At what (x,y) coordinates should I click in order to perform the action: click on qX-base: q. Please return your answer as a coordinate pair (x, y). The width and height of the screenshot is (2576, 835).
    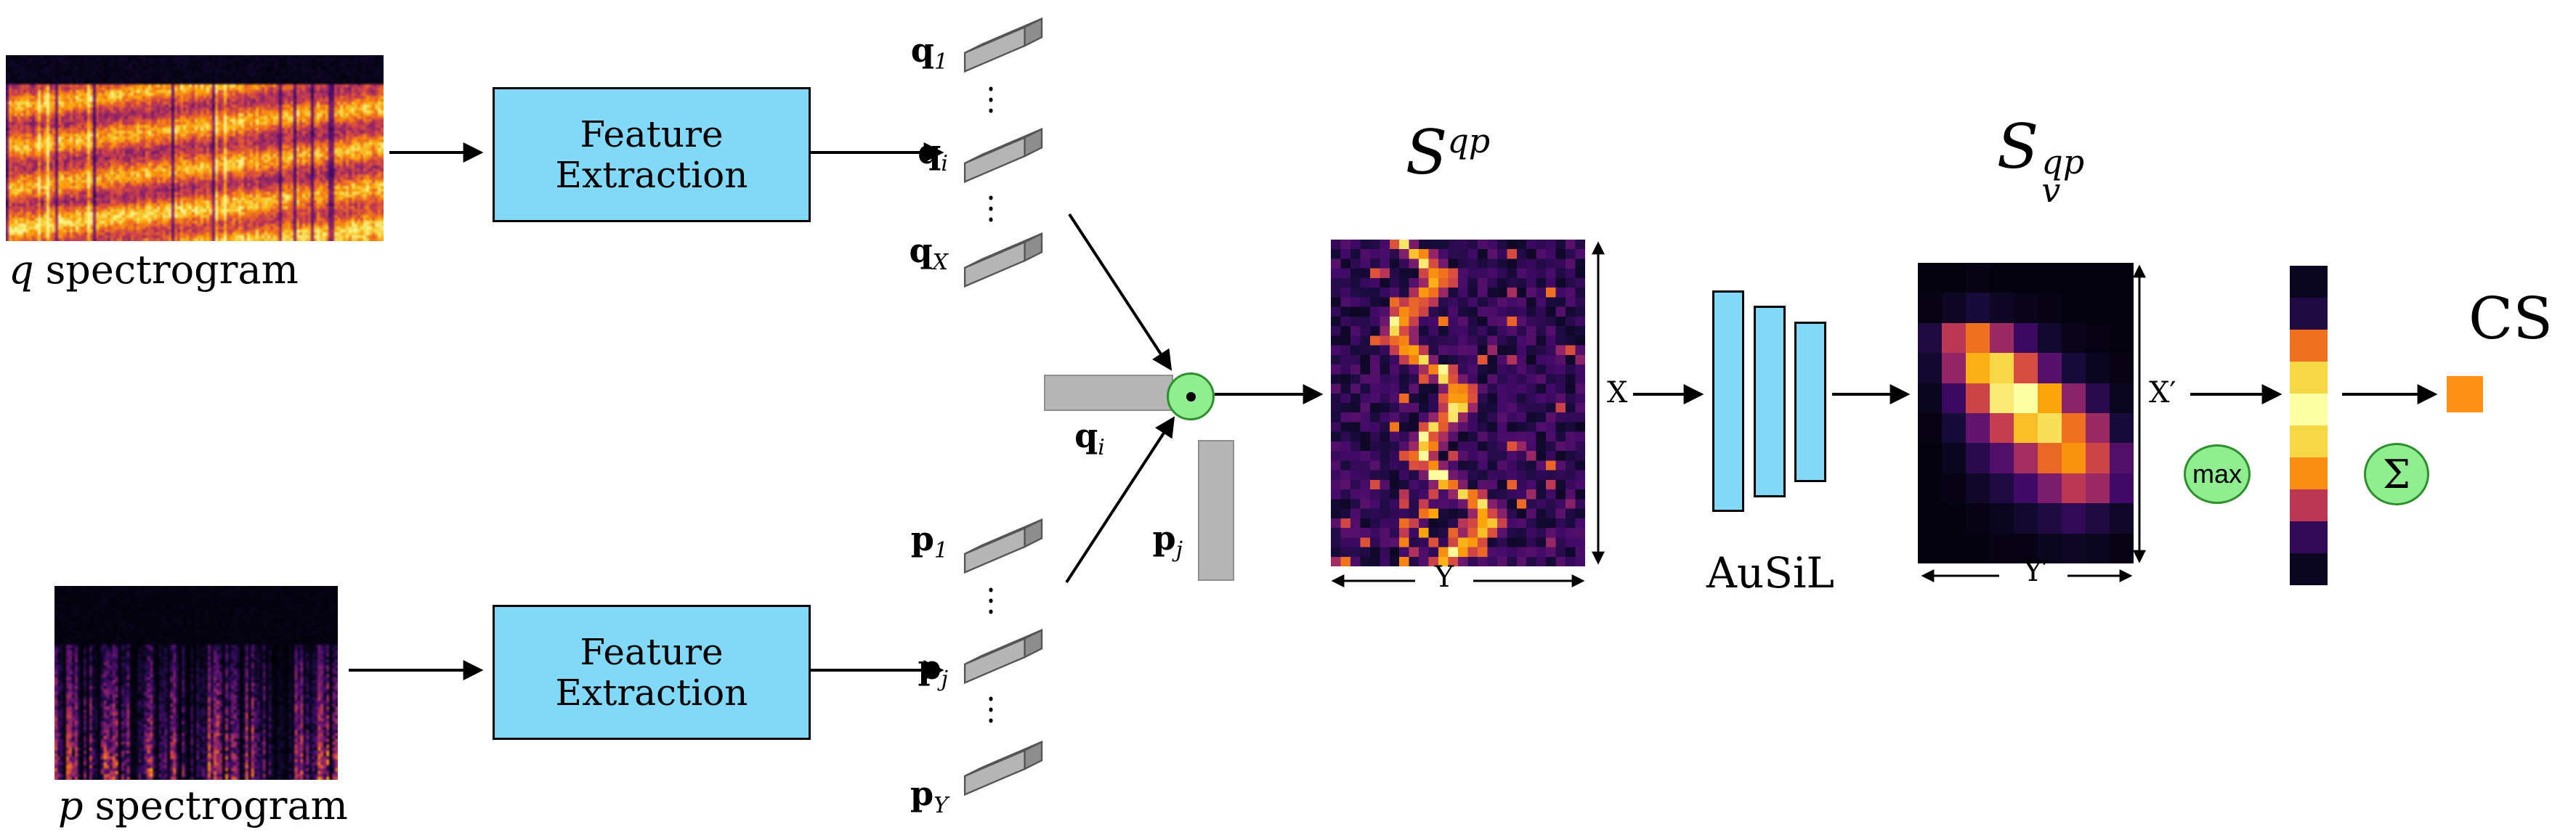
    Looking at the image, I should click on (921, 250).